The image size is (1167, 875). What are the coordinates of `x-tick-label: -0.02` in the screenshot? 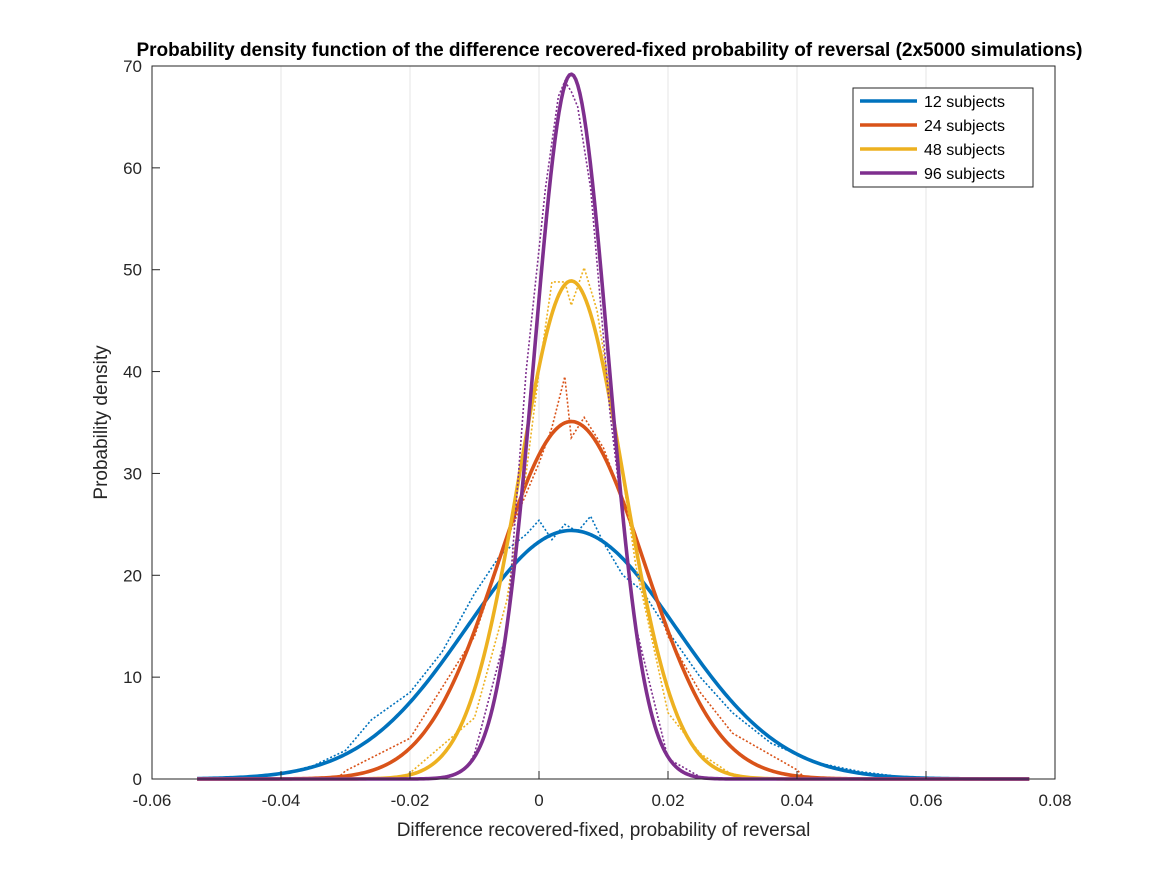 It's located at (410, 800).